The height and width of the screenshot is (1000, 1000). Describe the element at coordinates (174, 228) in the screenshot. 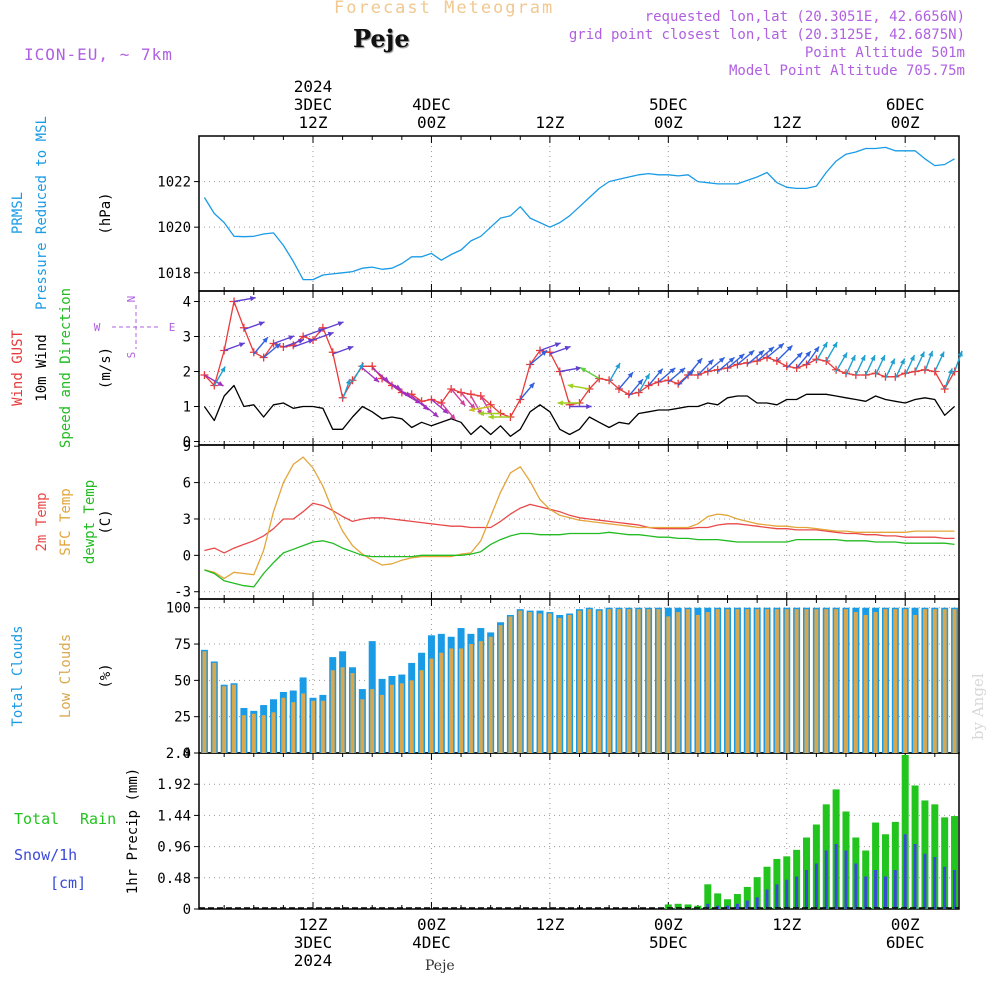

I see `y-tick-label: 1020` at that location.